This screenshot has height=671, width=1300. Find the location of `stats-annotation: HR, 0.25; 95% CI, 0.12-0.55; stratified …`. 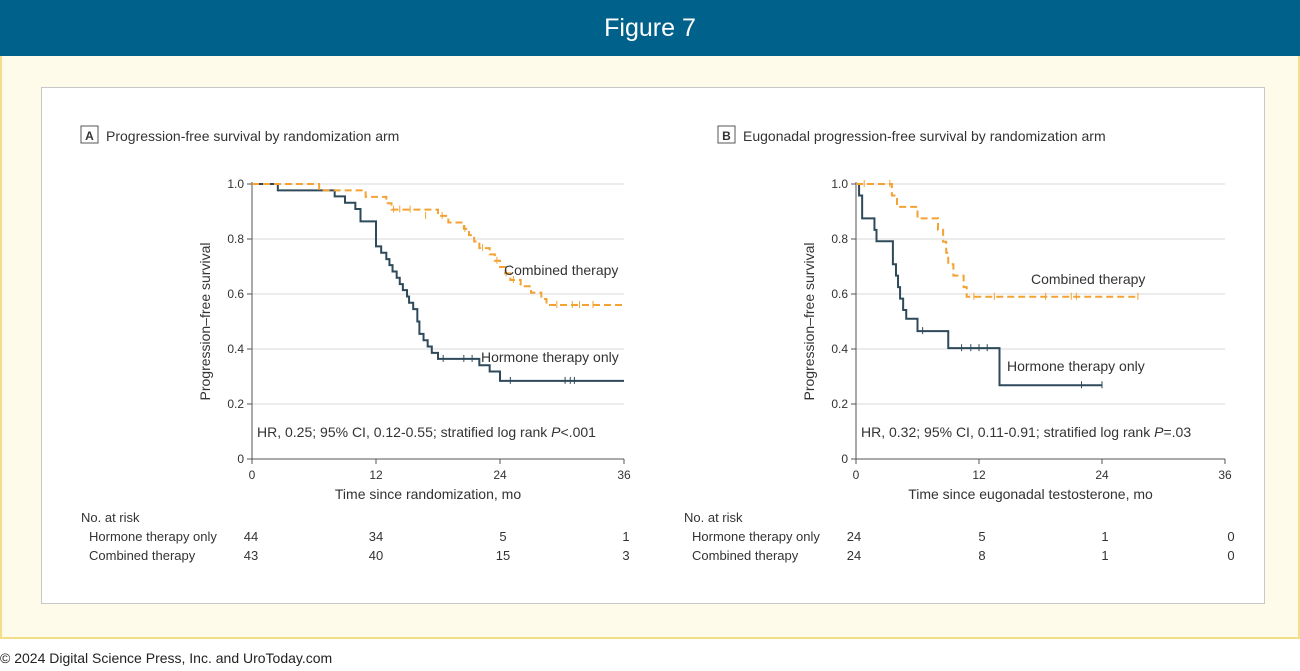

stats-annotation: HR, 0.25; 95% CI, 0.12-0.55; stratified … is located at coordinates (426, 432).